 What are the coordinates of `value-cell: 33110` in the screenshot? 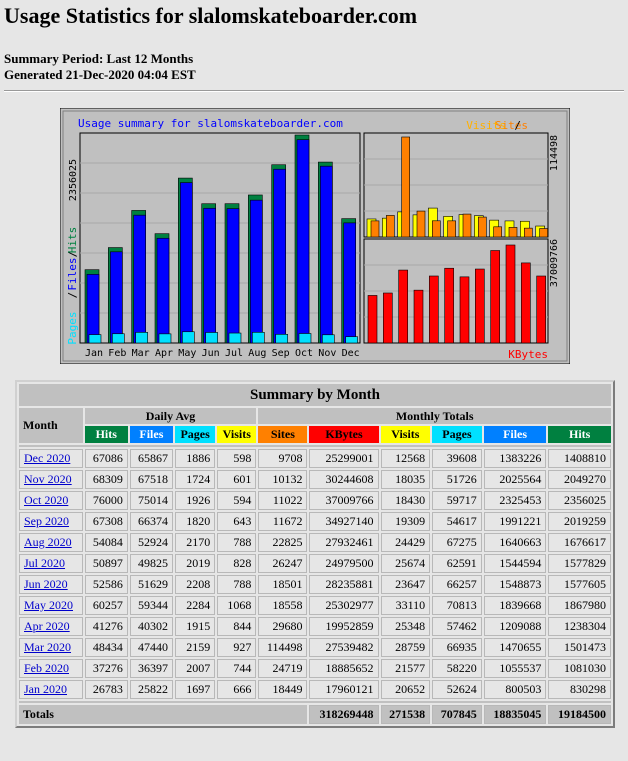 It's located at (405, 605).